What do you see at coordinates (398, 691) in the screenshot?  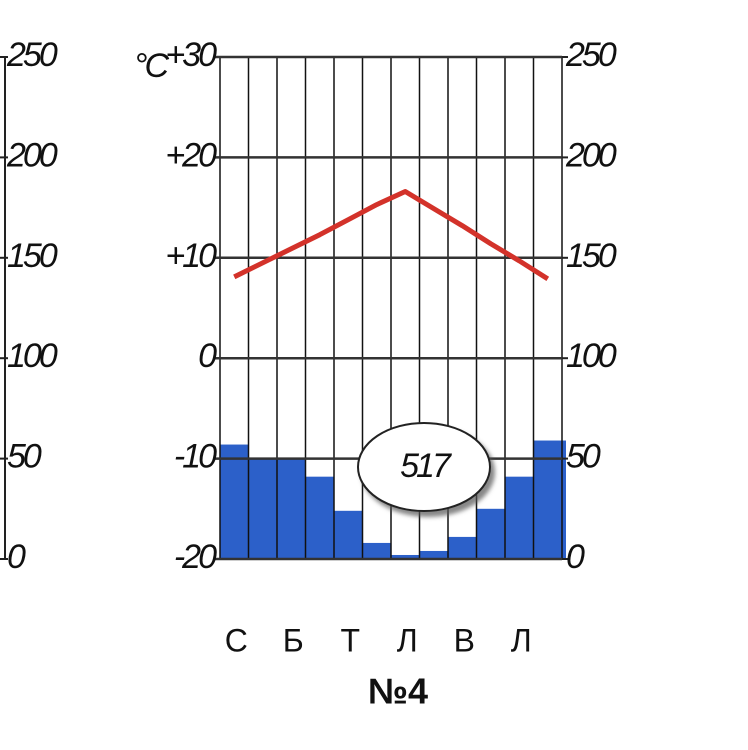 I see `chart-title: №4` at bounding box center [398, 691].